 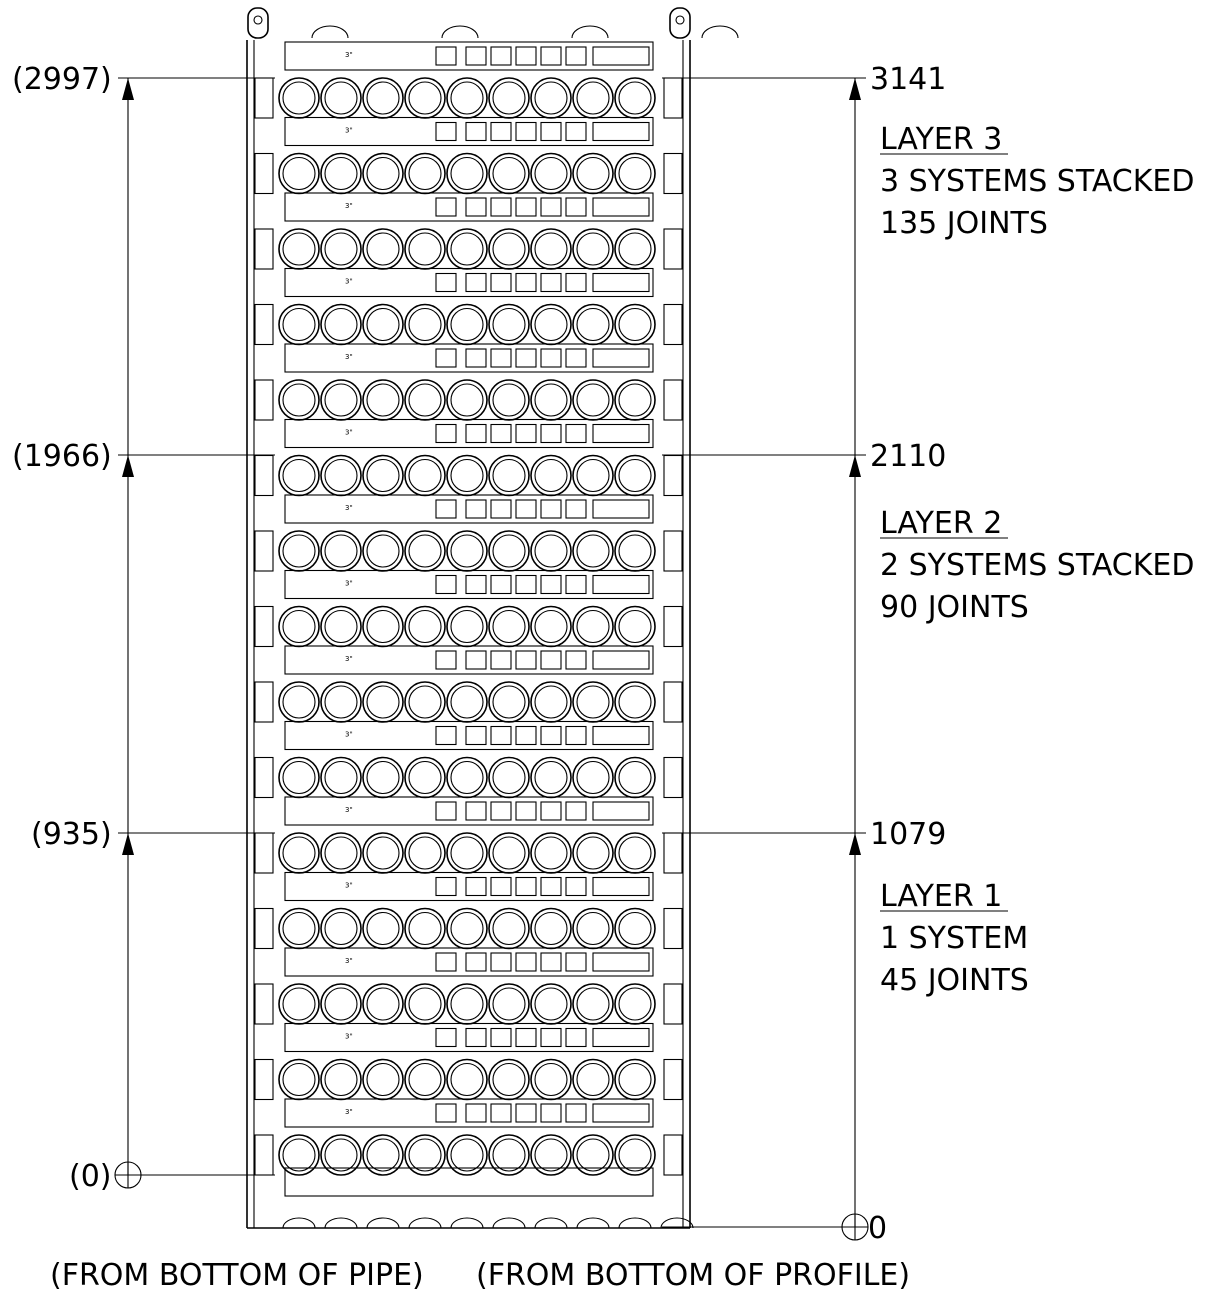 What do you see at coordinates (954, 938) in the screenshot?
I see `layer-1-systems: 1 SYSTEM` at bounding box center [954, 938].